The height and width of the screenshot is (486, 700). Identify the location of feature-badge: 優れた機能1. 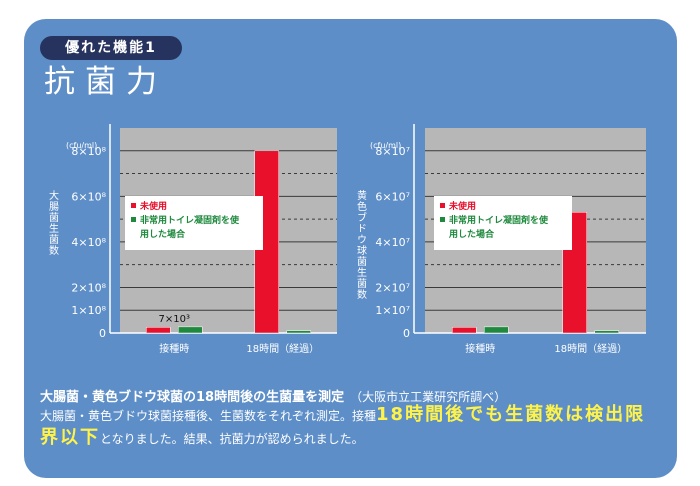
(111, 48).